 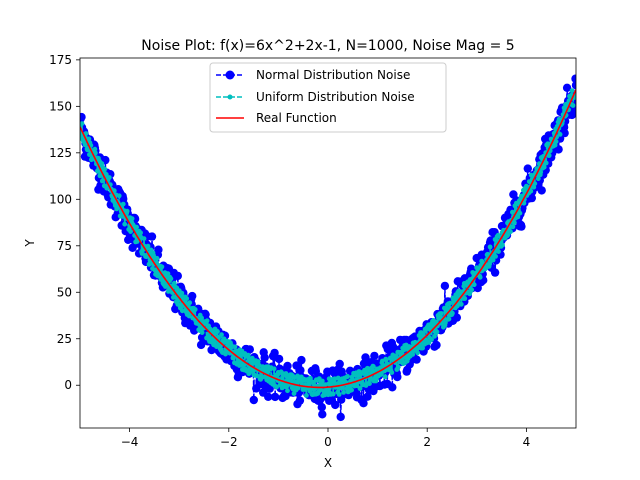 What do you see at coordinates (527, 442) in the screenshot?
I see `x-tick-label: 4` at bounding box center [527, 442].